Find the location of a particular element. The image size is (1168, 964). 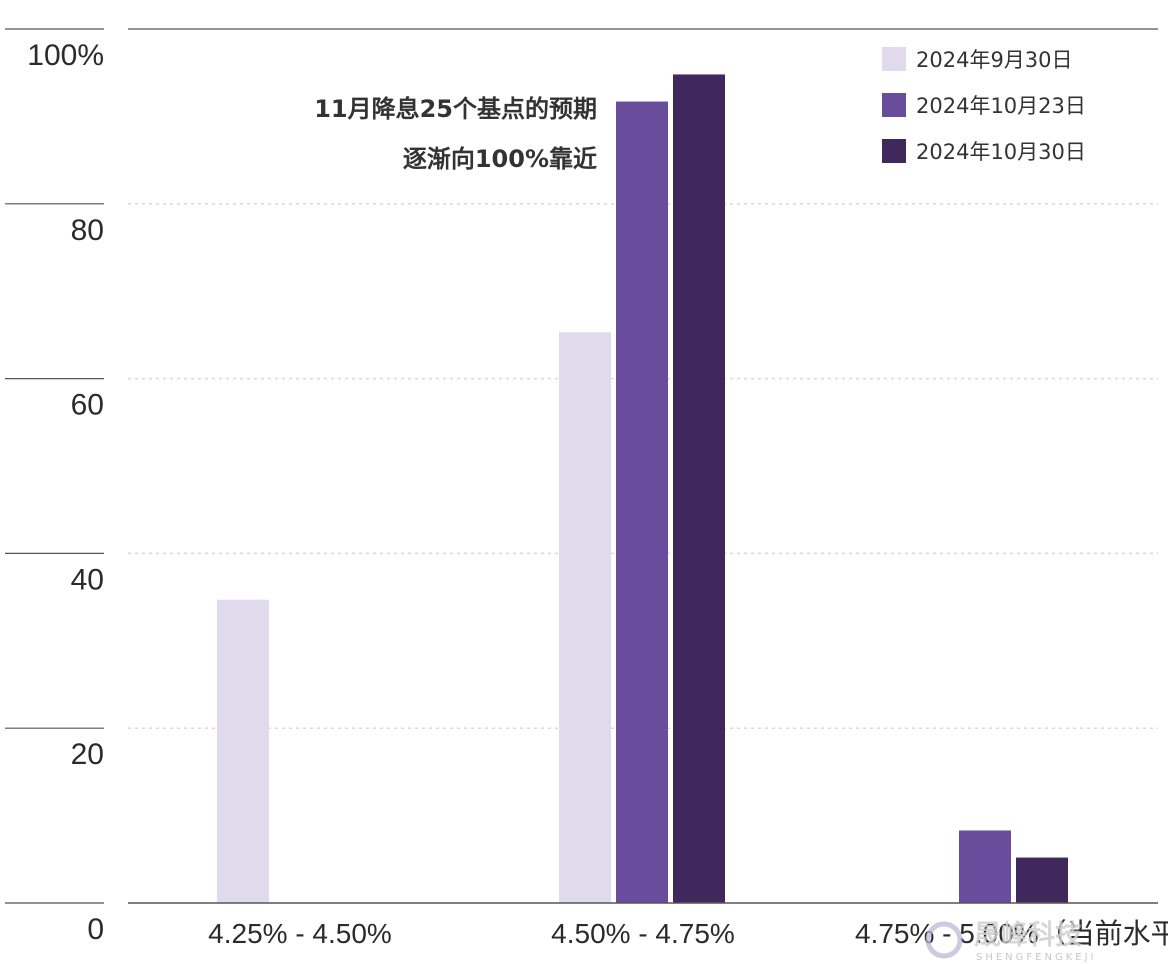

x-tick-label: 4.75% - 5.00%（当前水平） is located at coordinates (1011, 933).